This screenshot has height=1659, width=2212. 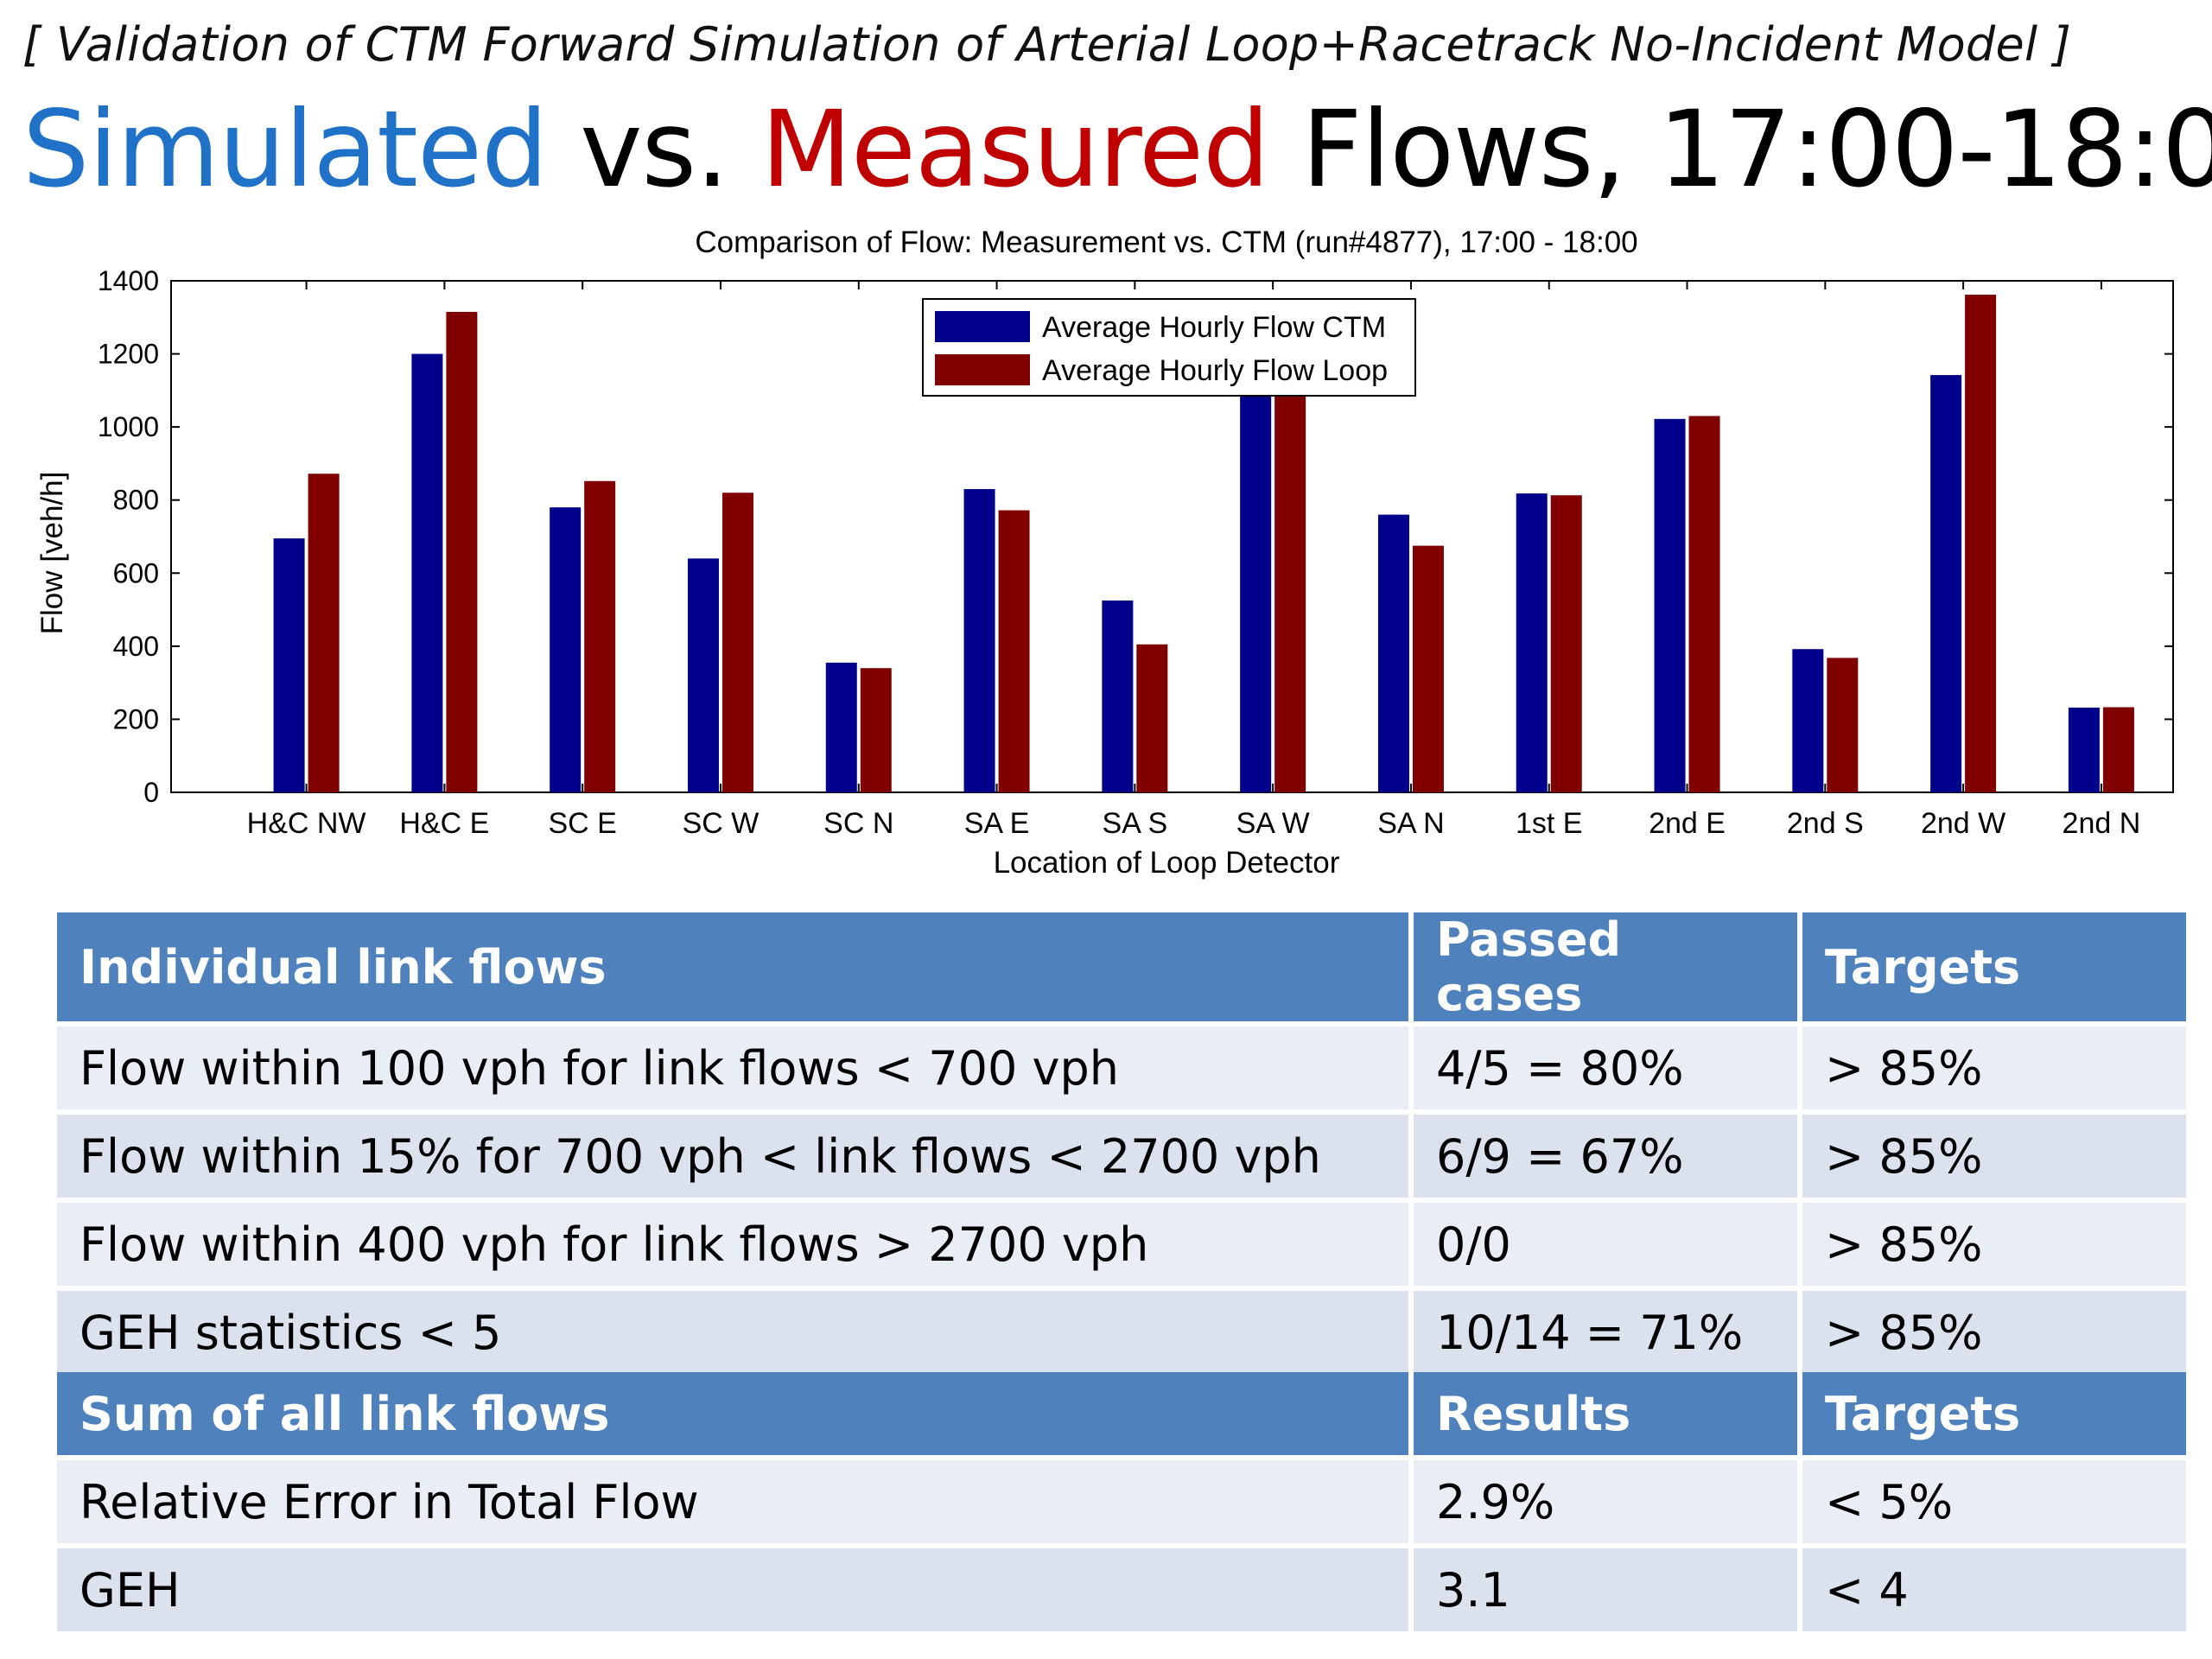 What do you see at coordinates (1687, 823) in the screenshot?
I see `x-tick-label: 2nd E` at bounding box center [1687, 823].